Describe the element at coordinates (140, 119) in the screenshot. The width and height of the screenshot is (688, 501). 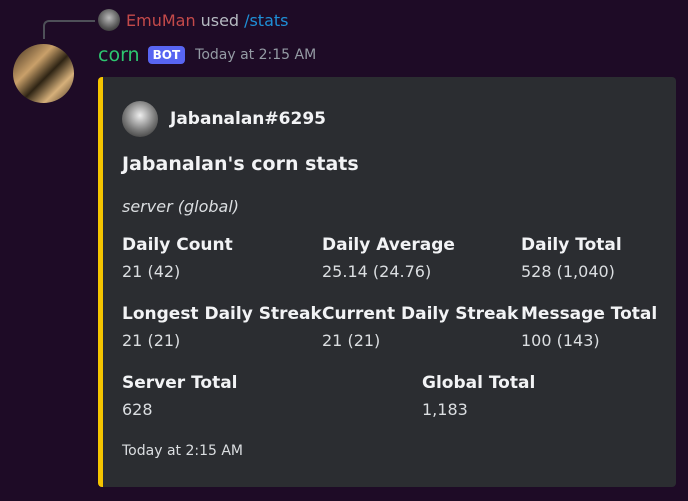
I see `embed-author-avatar` at that location.